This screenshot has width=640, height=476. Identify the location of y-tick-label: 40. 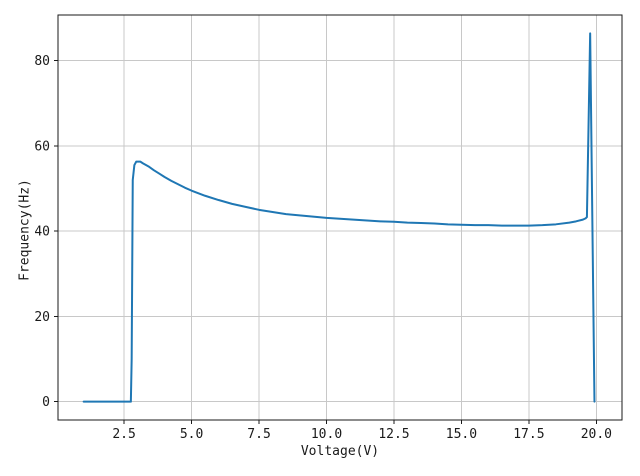
(42, 232).